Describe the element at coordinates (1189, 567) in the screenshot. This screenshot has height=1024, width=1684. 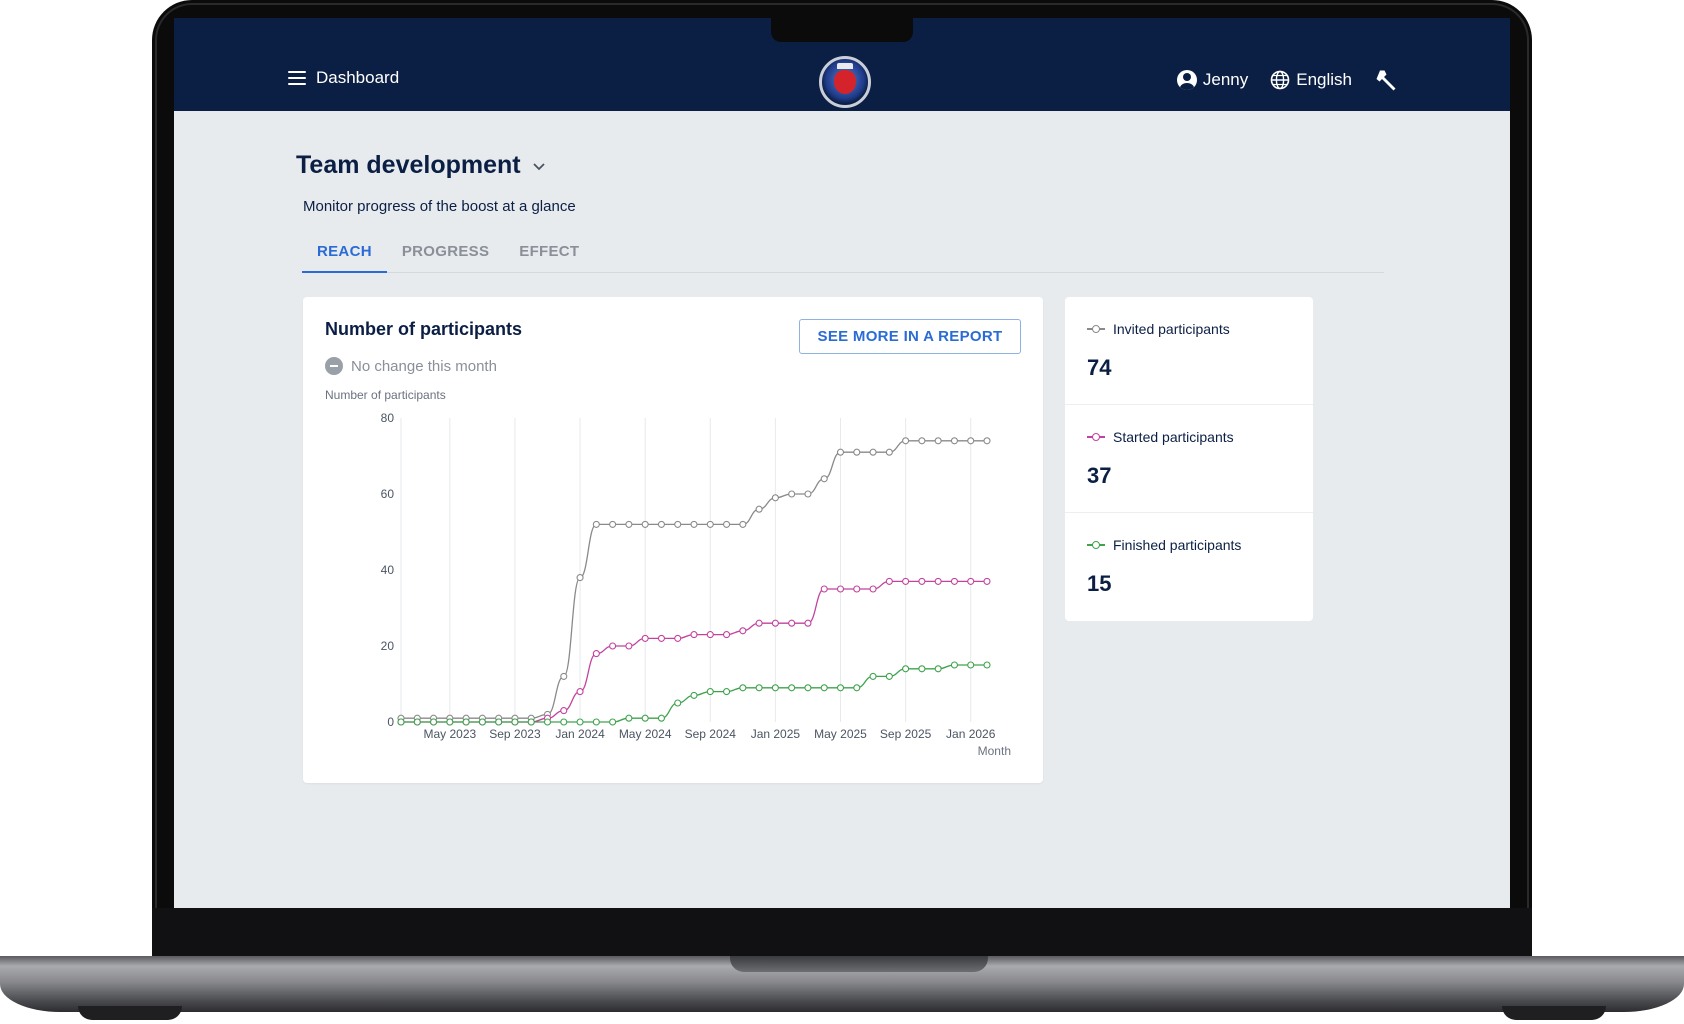
I see `stat-finished: Finished participants 15` at that location.